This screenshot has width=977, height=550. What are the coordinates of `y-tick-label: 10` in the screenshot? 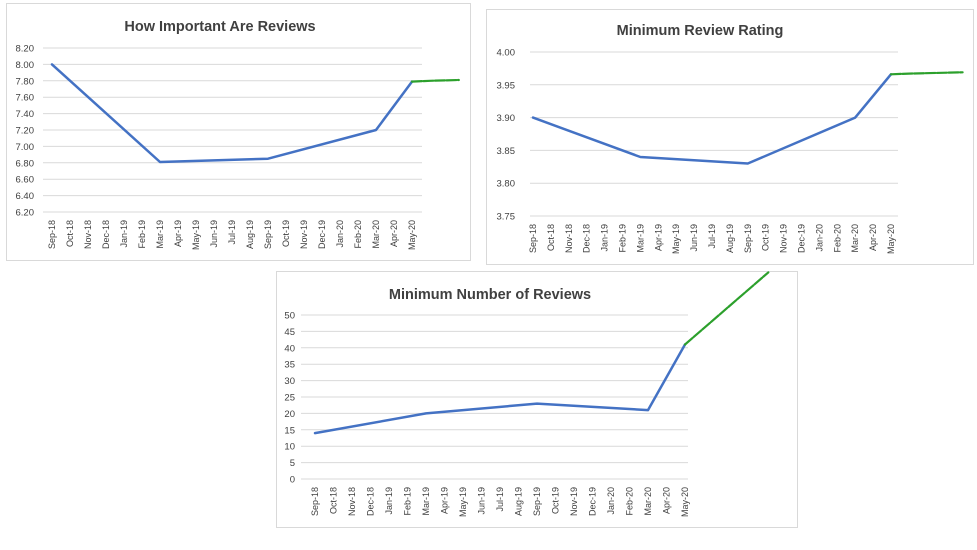 It's located at (289, 447).